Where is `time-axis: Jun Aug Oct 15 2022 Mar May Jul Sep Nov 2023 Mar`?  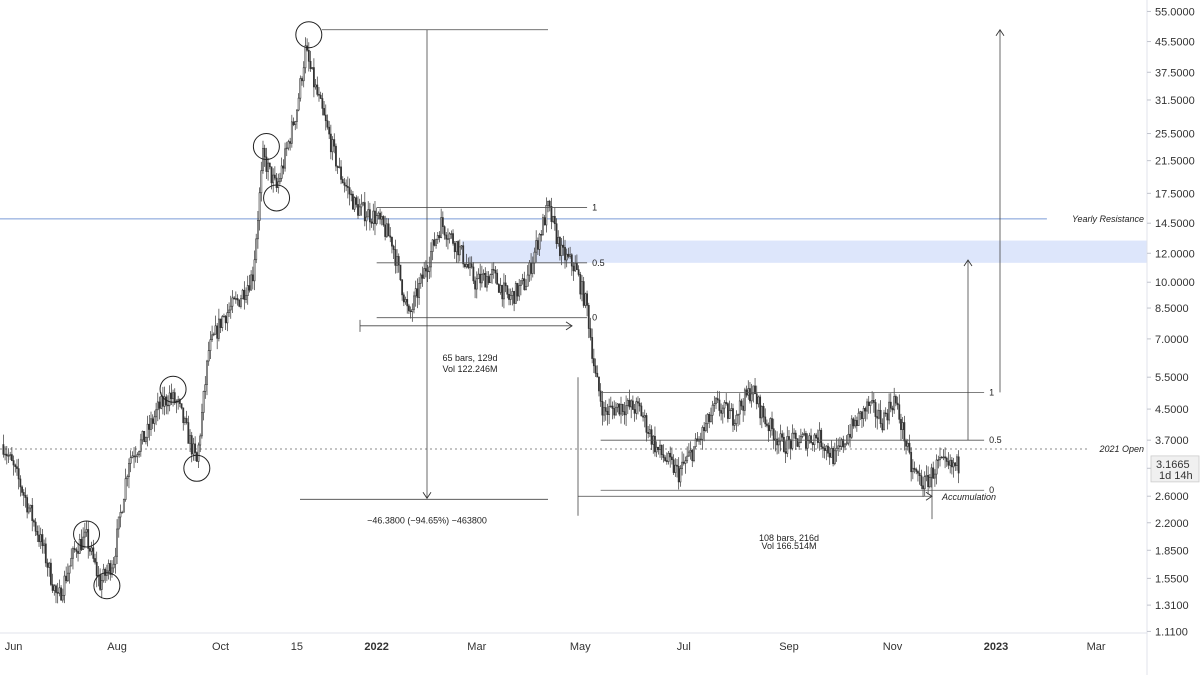 time-axis: Jun Aug Oct 15 2022 Mar May Jul Sep Nov 2023 Mar is located at coordinates (555, 647).